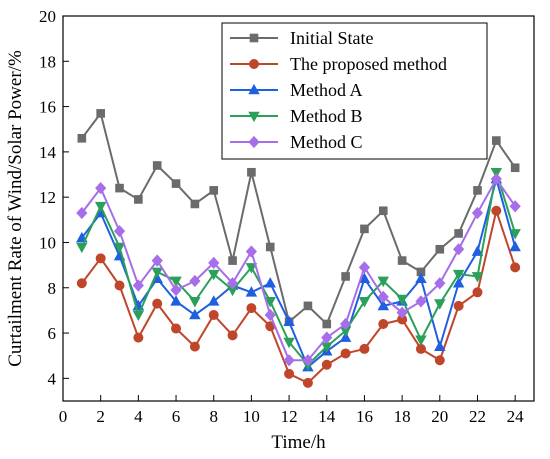 The height and width of the screenshot is (459, 550). I want to click on legend-label: The proposed method, so click(368, 64).